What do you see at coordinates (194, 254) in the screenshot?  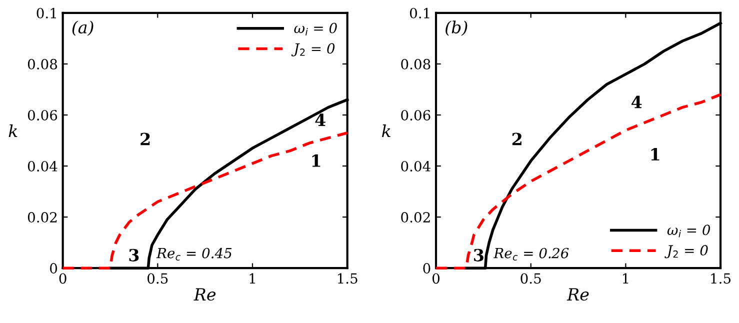 I see `annotation: Re$_{c}$ = 0.45` at bounding box center [194, 254].